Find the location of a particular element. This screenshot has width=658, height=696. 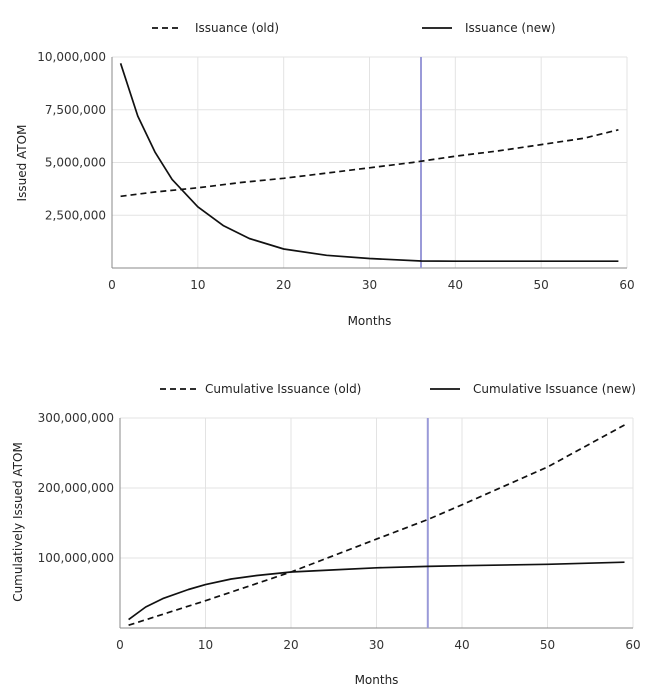

legend-label: Issuance (new) is located at coordinates (510, 28).